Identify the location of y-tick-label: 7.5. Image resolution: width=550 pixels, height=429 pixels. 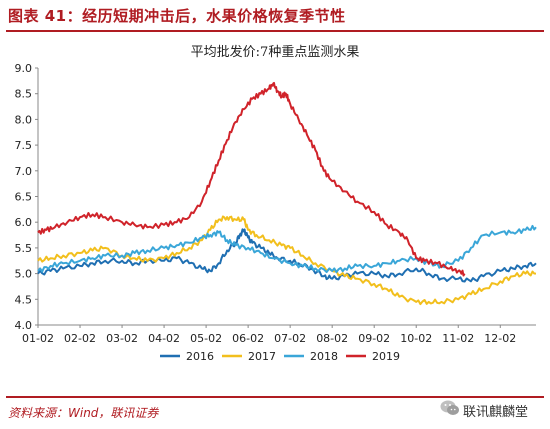
(24, 145).